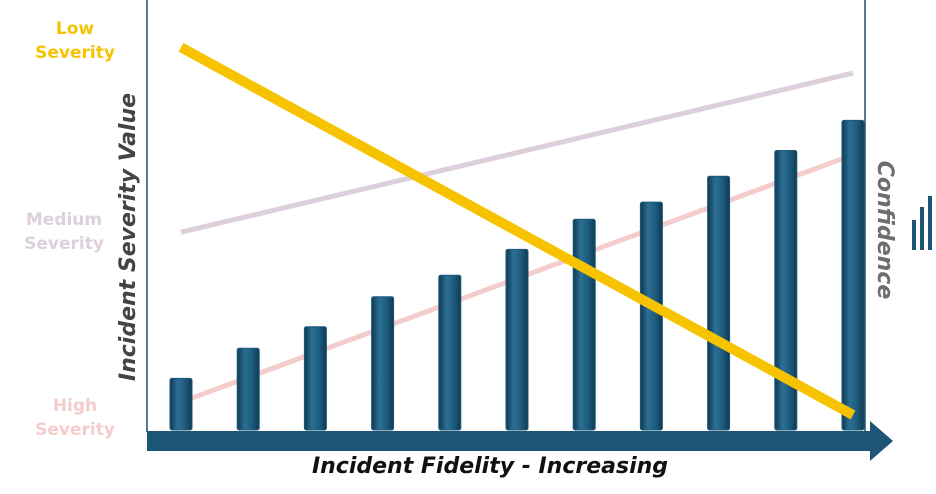  What do you see at coordinates (64, 232) in the screenshot?
I see `legend-label: Medium Severity` at bounding box center [64, 232].